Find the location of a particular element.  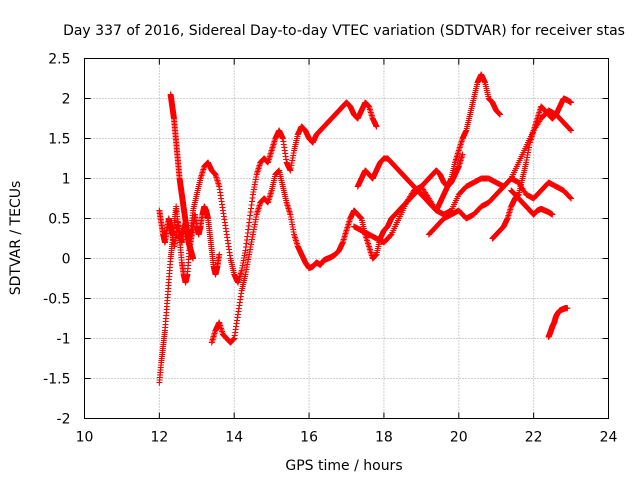

series-sat-e is located at coordinates (428, 142).